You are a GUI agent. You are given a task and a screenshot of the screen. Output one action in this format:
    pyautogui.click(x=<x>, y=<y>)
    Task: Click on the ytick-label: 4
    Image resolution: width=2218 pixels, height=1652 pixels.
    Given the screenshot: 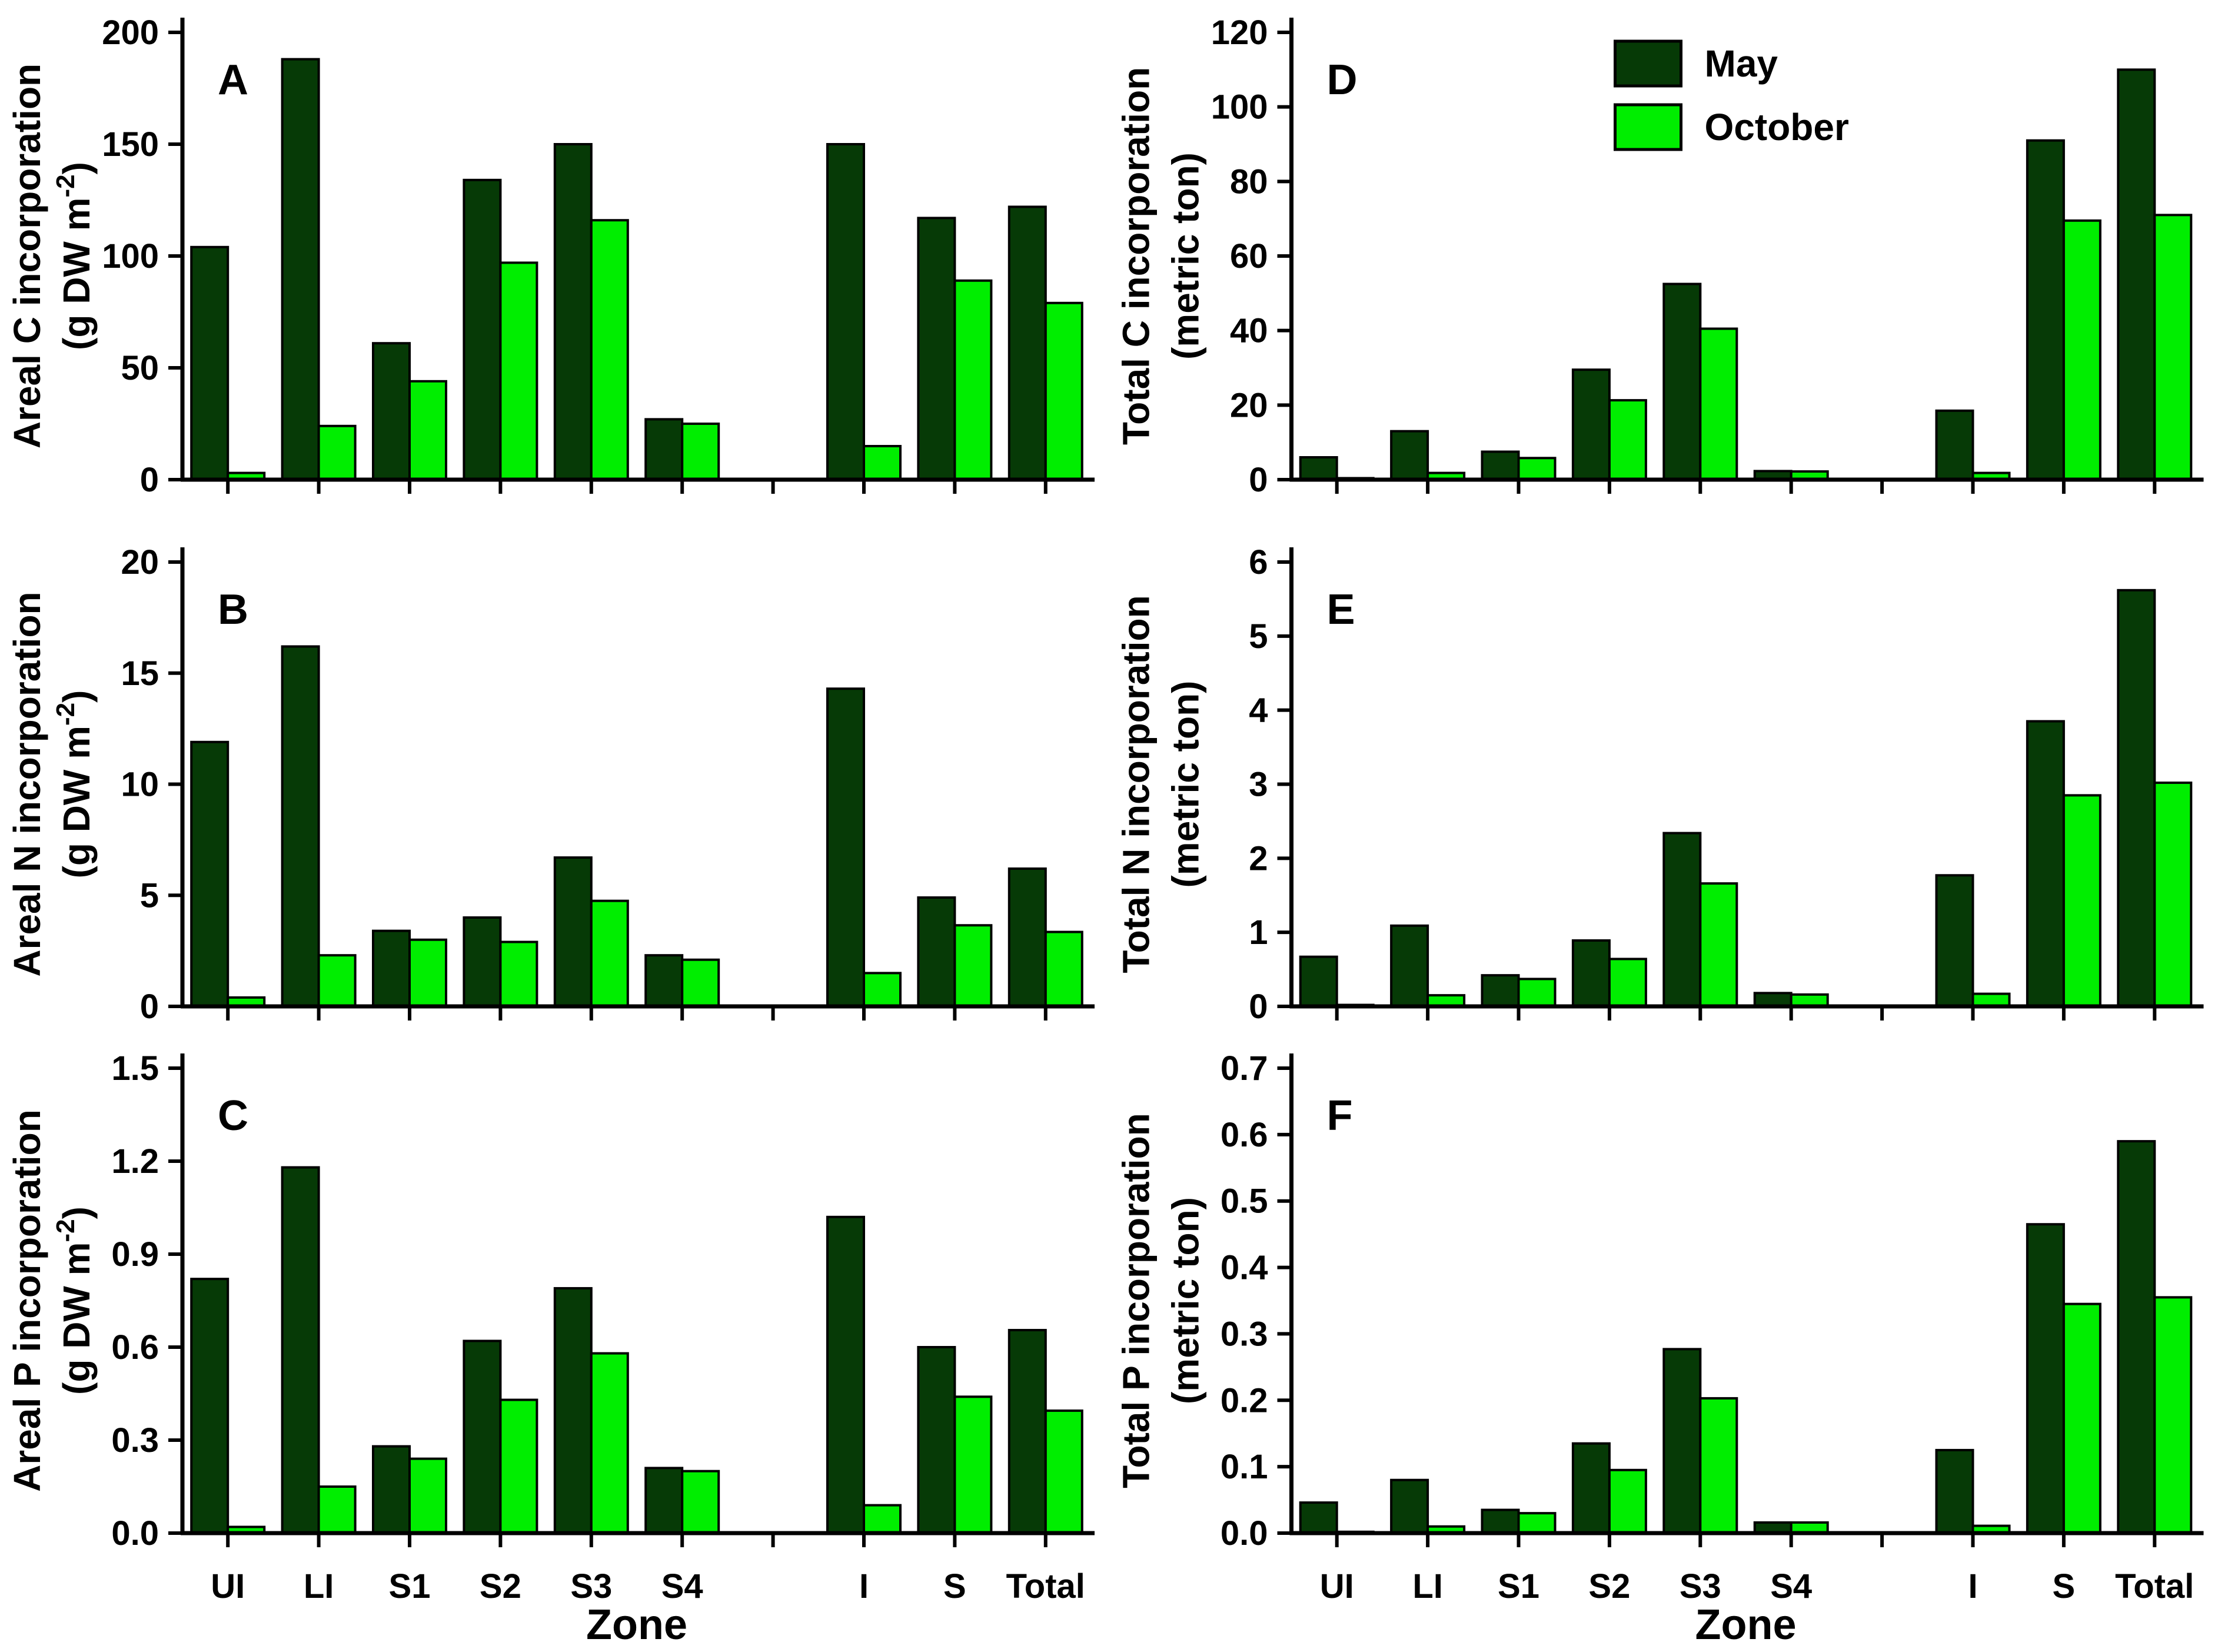 What is the action you would take?
    pyautogui.click(x=1258, y=711)
    